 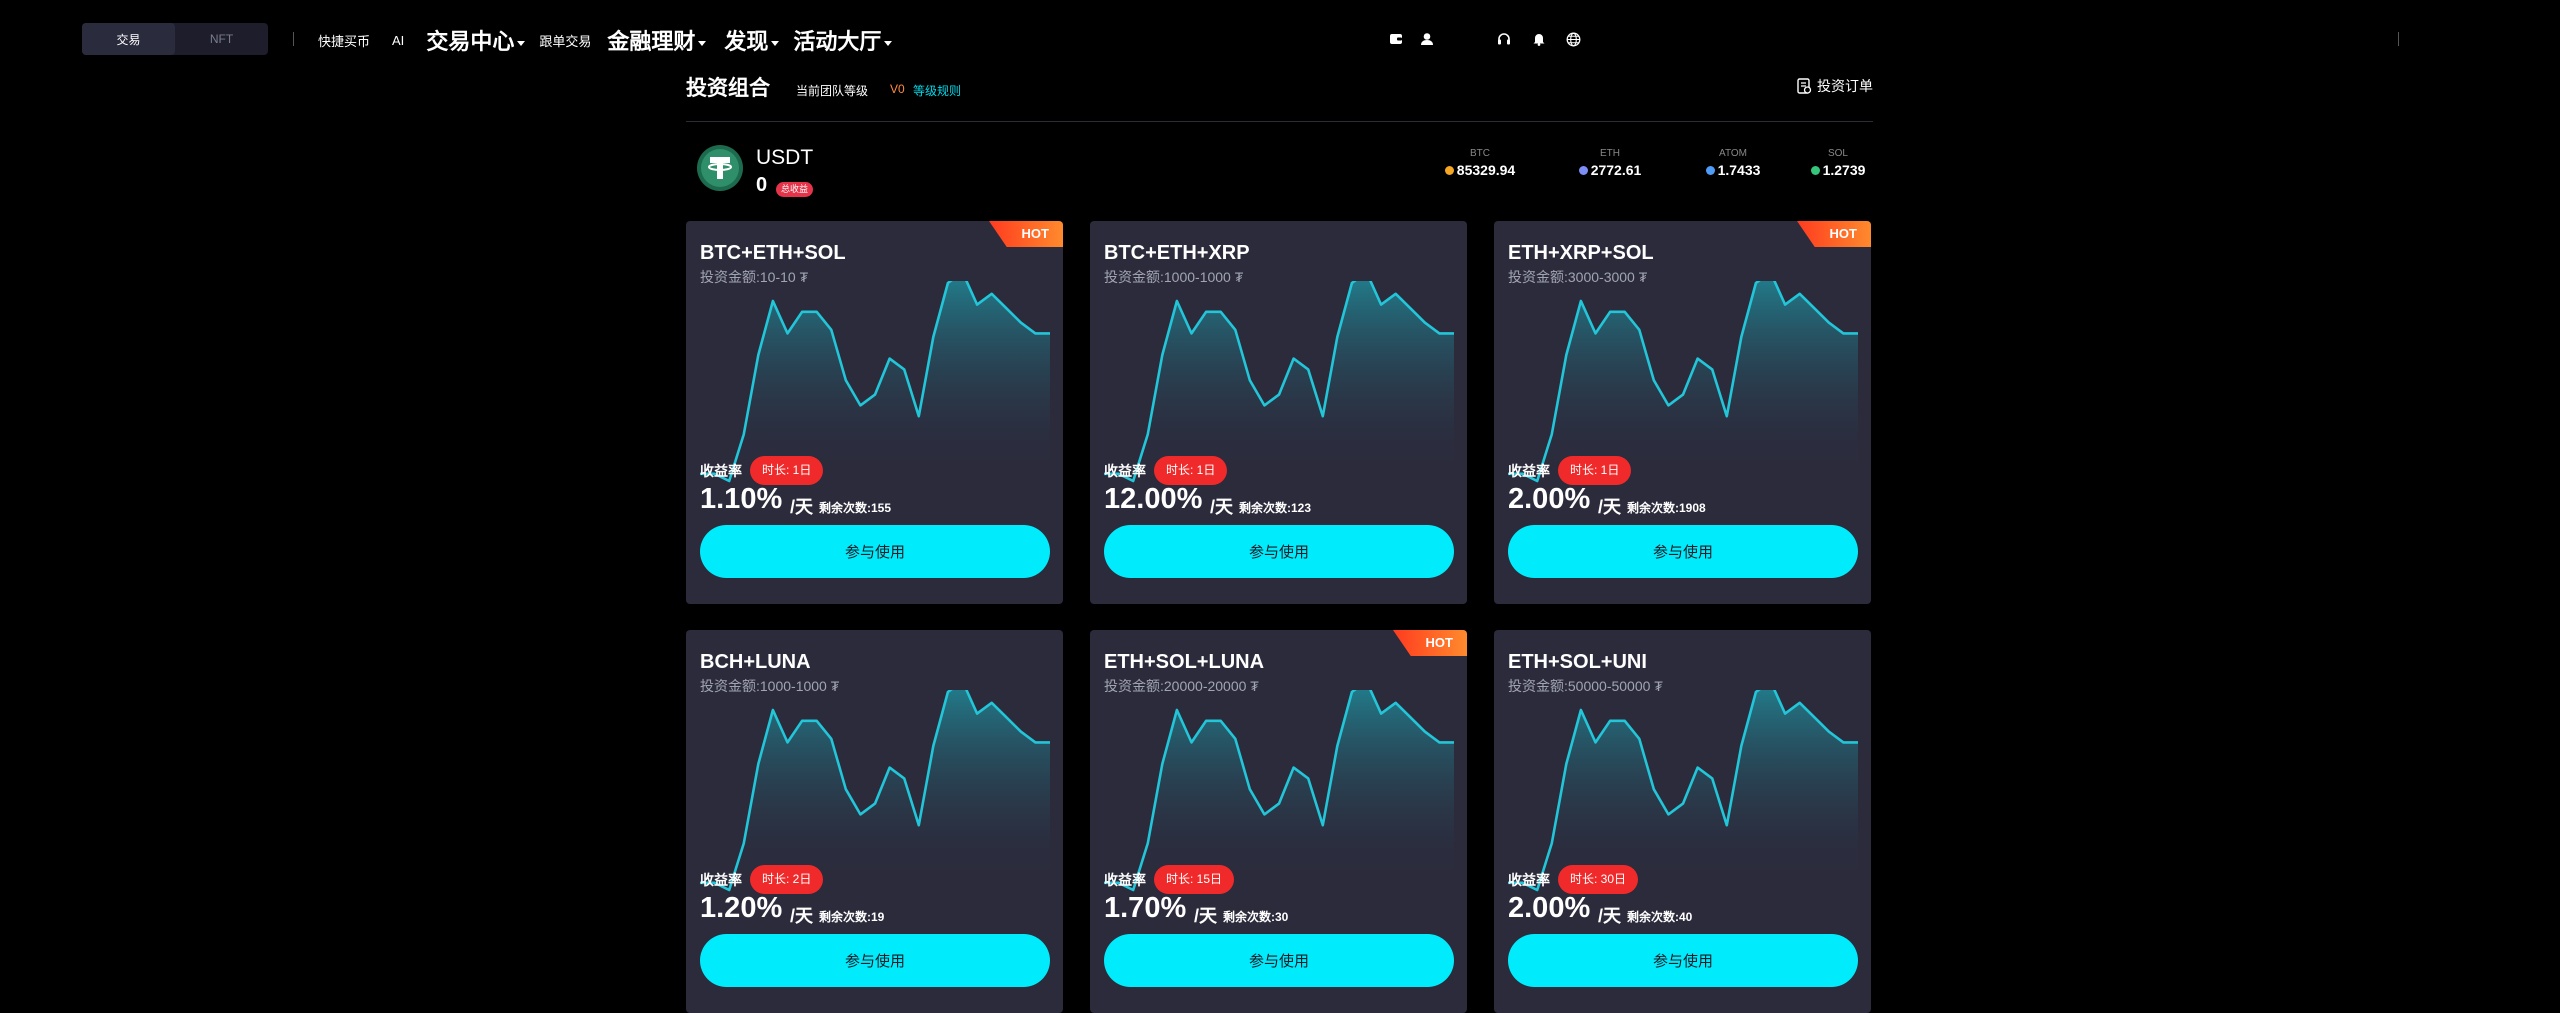 I want to click on product-title: ETH+SOL+UNI, so click(x=1577, y=662).